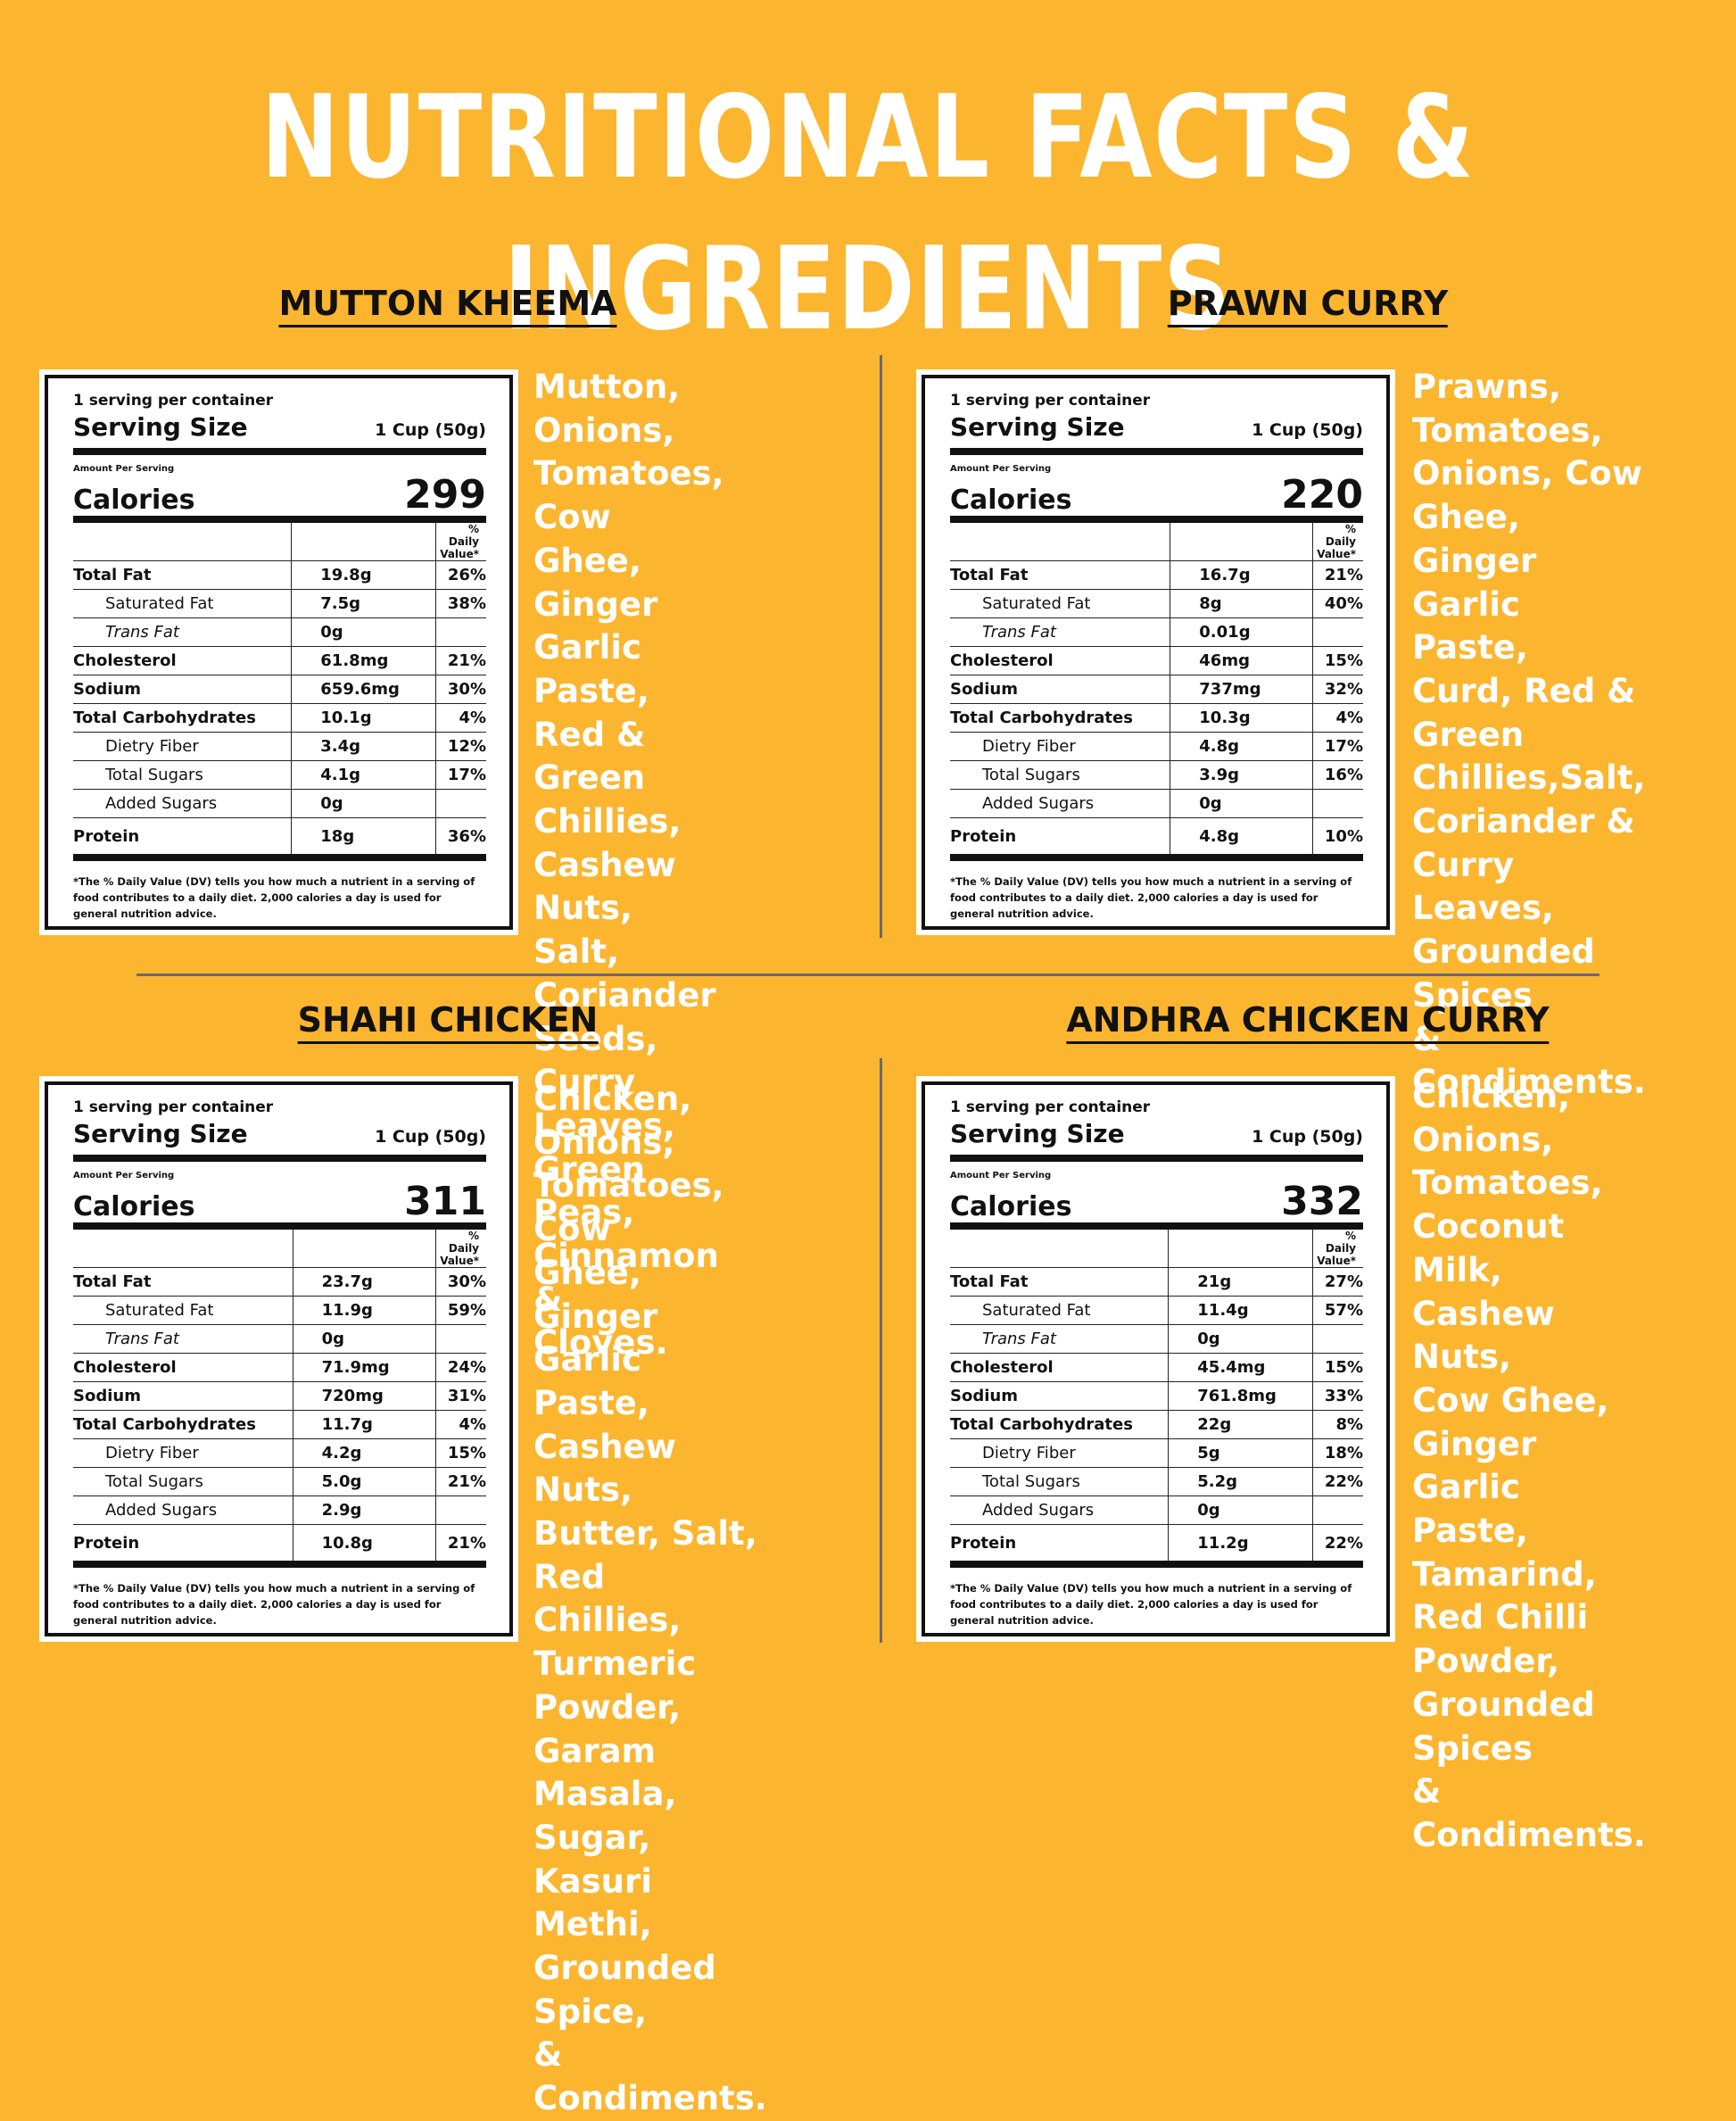  What do you see at coordinates (881, 646) in the screenshot?
I see `vertical-divider-top` at bounding box center [881, 646].